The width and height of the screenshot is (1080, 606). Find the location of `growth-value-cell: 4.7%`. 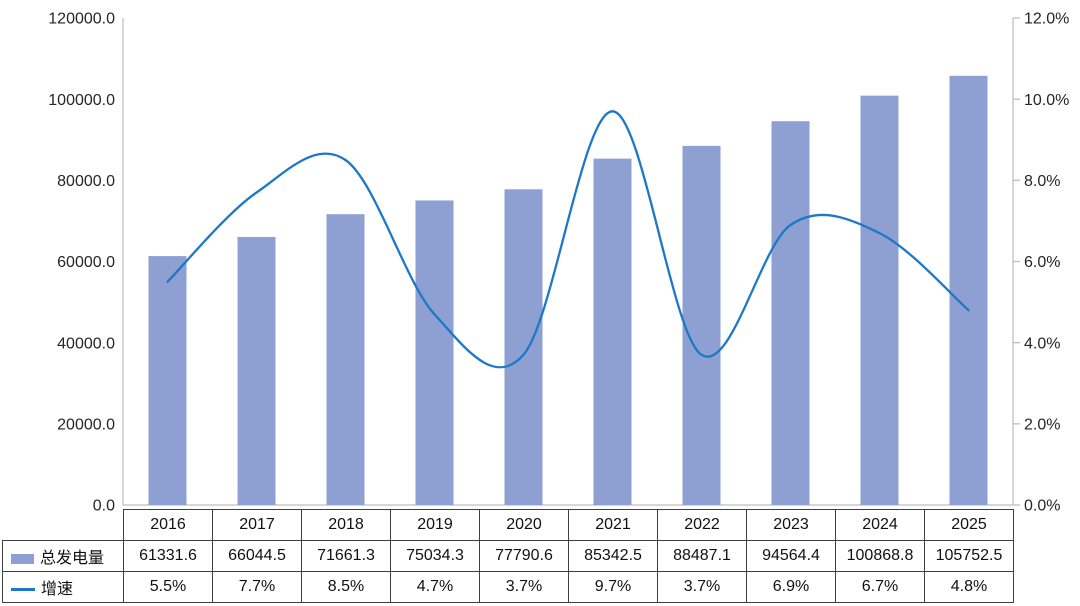

growth-value-cell: 4.7% is located at coordinates (435, 587).